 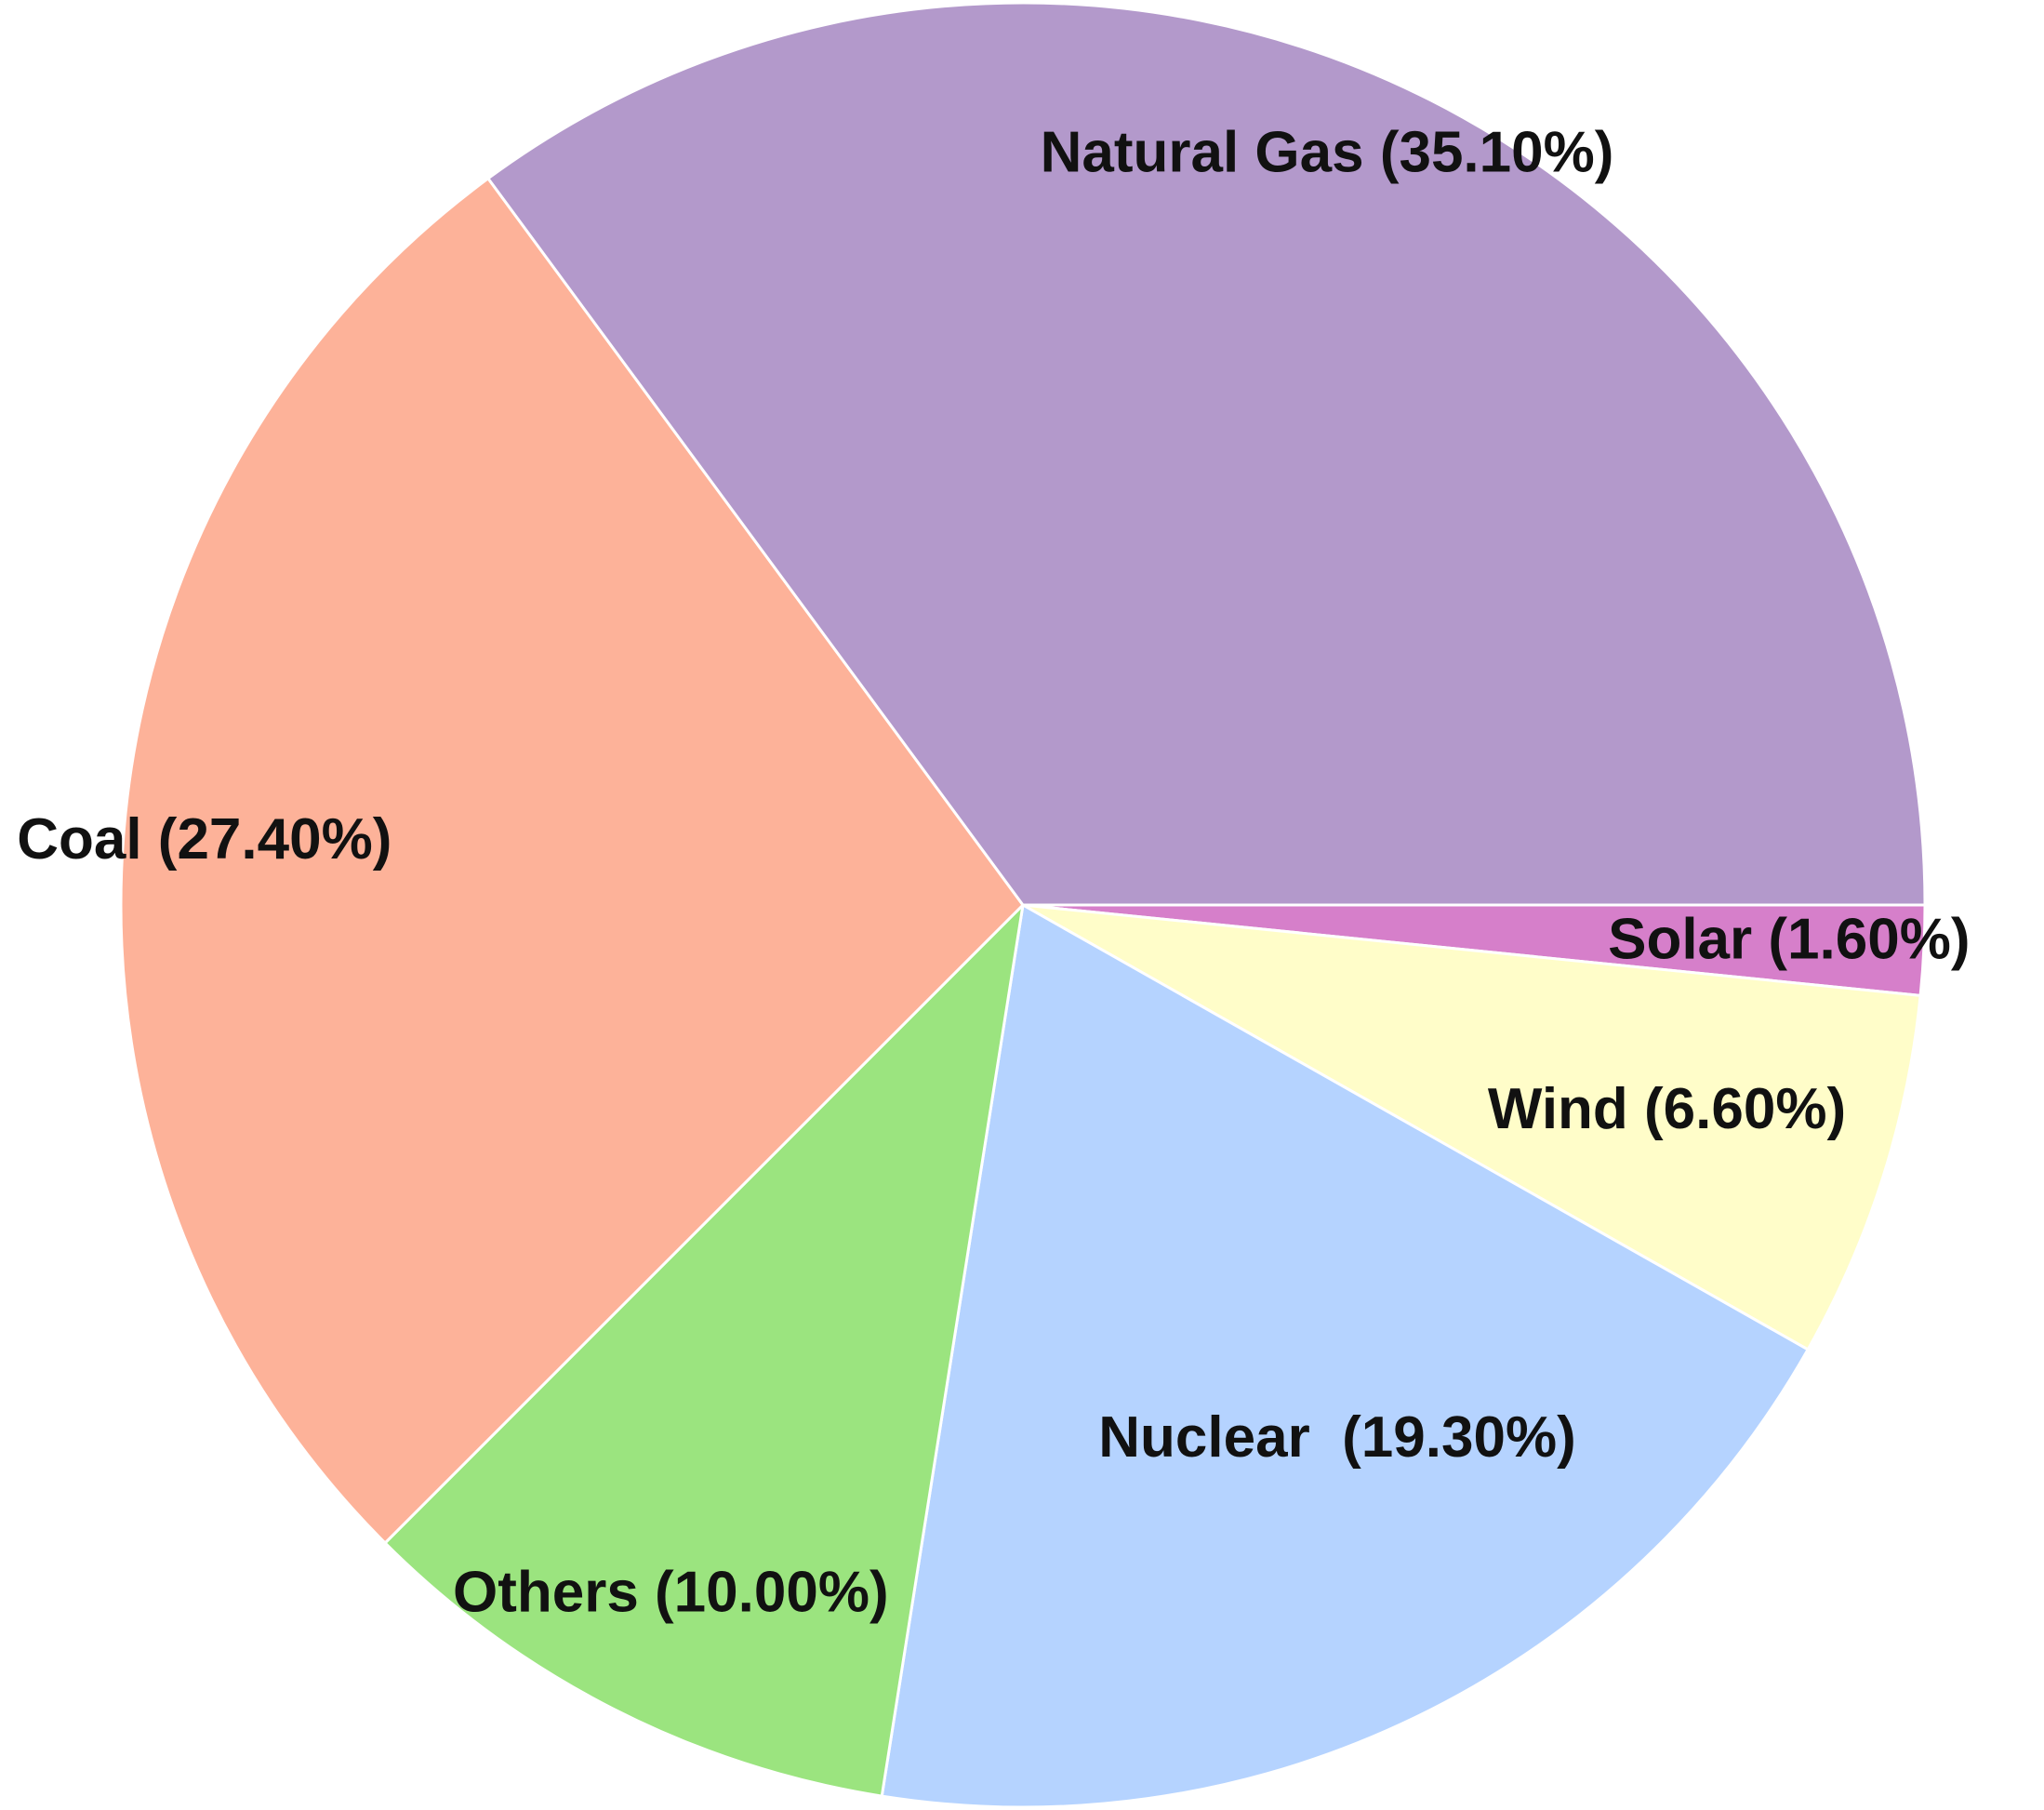 What do you see at coordinates (671, 1593) in the screenshot?
I see `slice-label-others: Others (10.00%)` at bounding box center [671, 1593].